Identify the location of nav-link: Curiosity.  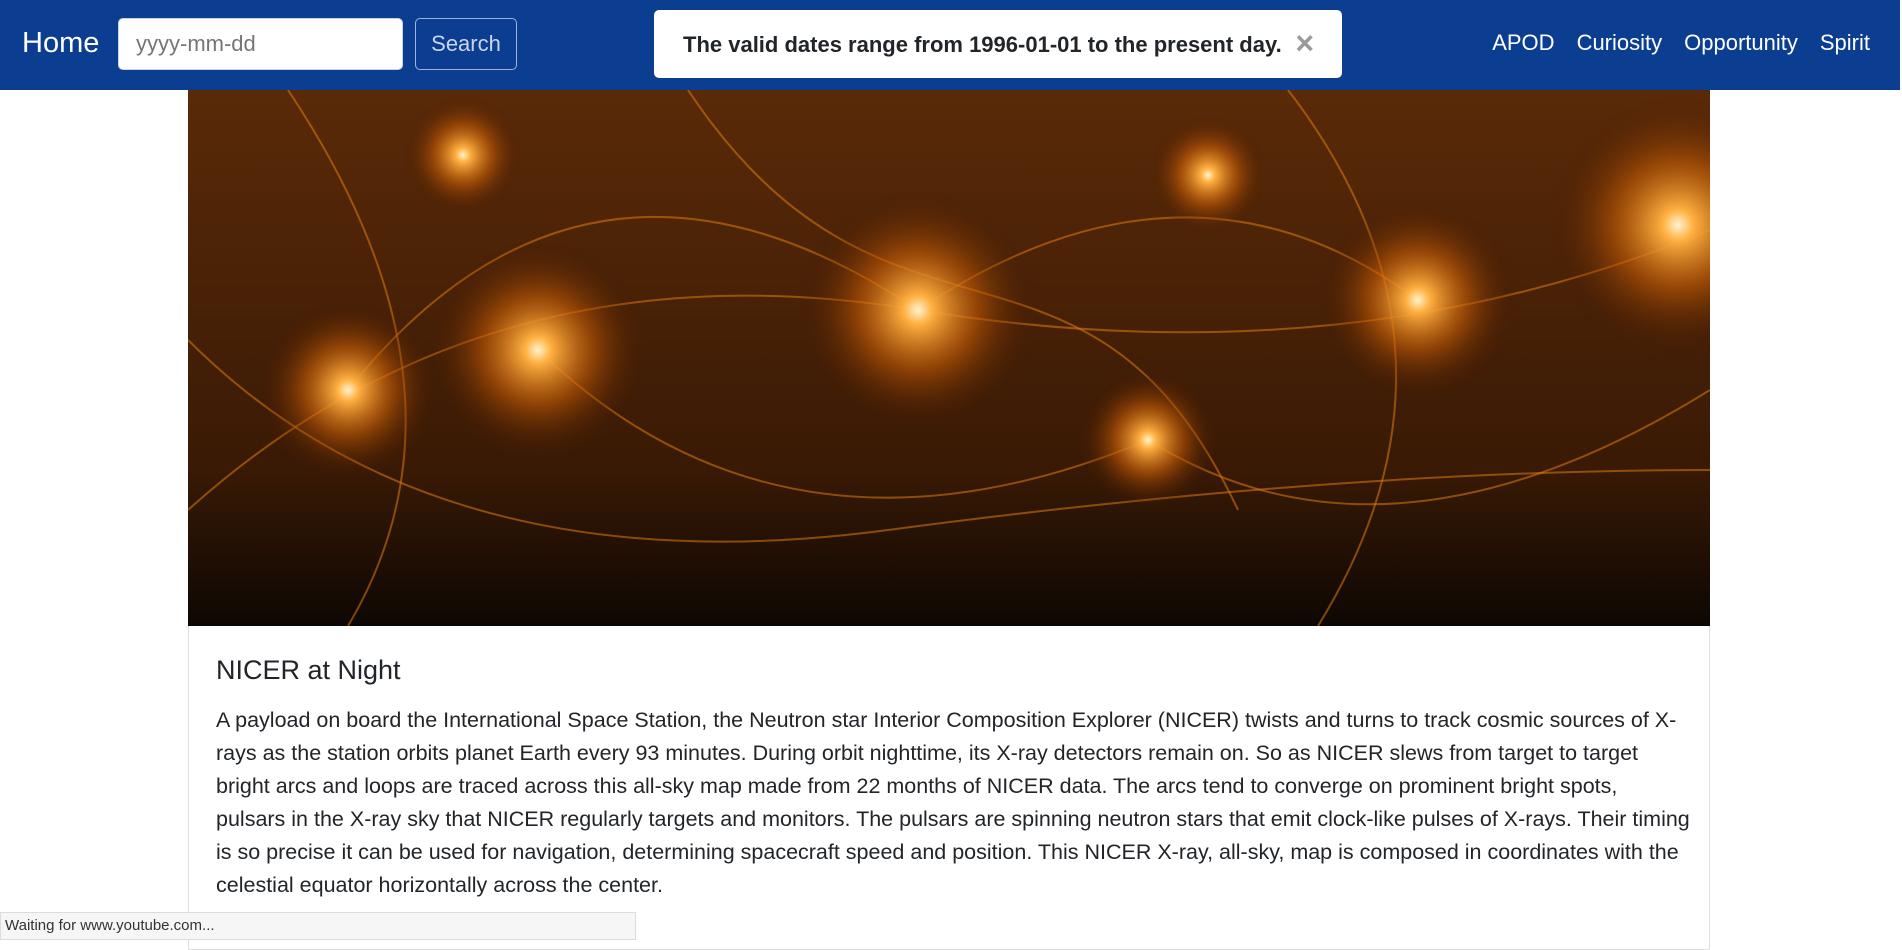
(1619, 42).